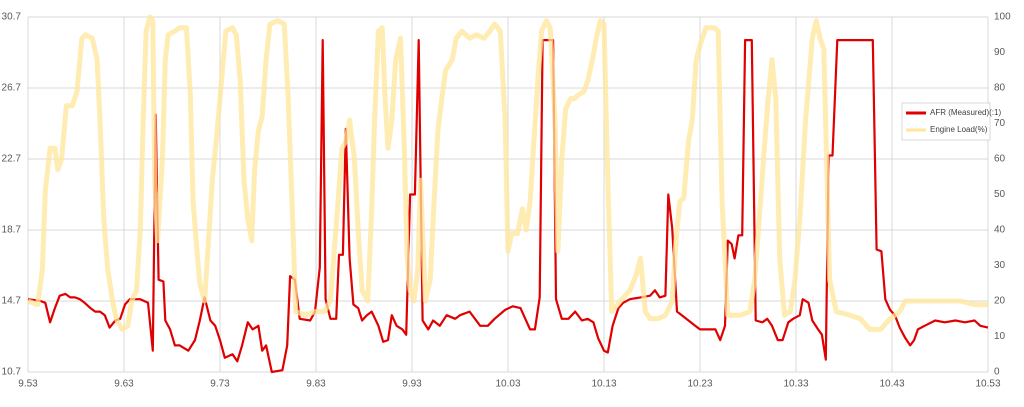 Image resolution: width=1024 pixels, height=407 pixels. What do you see at coordinates (507, 384) in the screenshot?
I see `x-tick-label: 10.03` at bounding box center [507, 384].